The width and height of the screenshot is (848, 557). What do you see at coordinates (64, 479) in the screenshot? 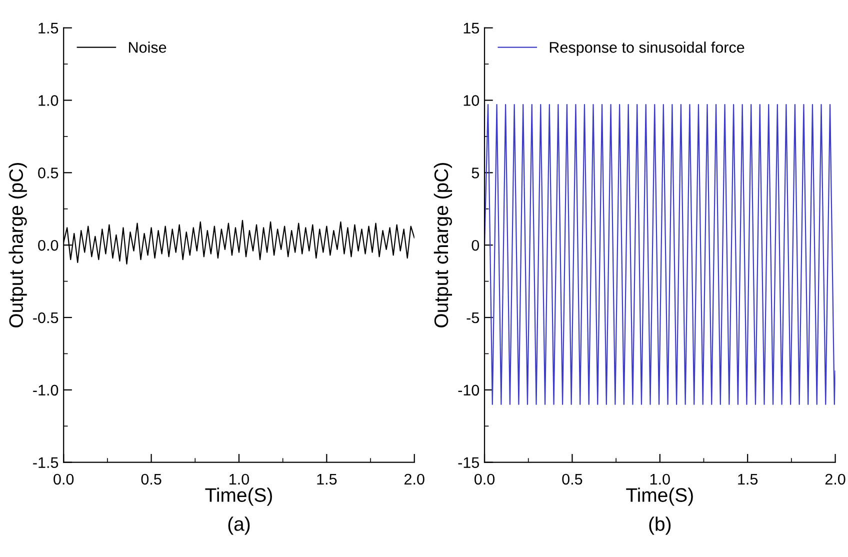
I see `x-tick-label: 0.0` at bounding box center [64, 479].